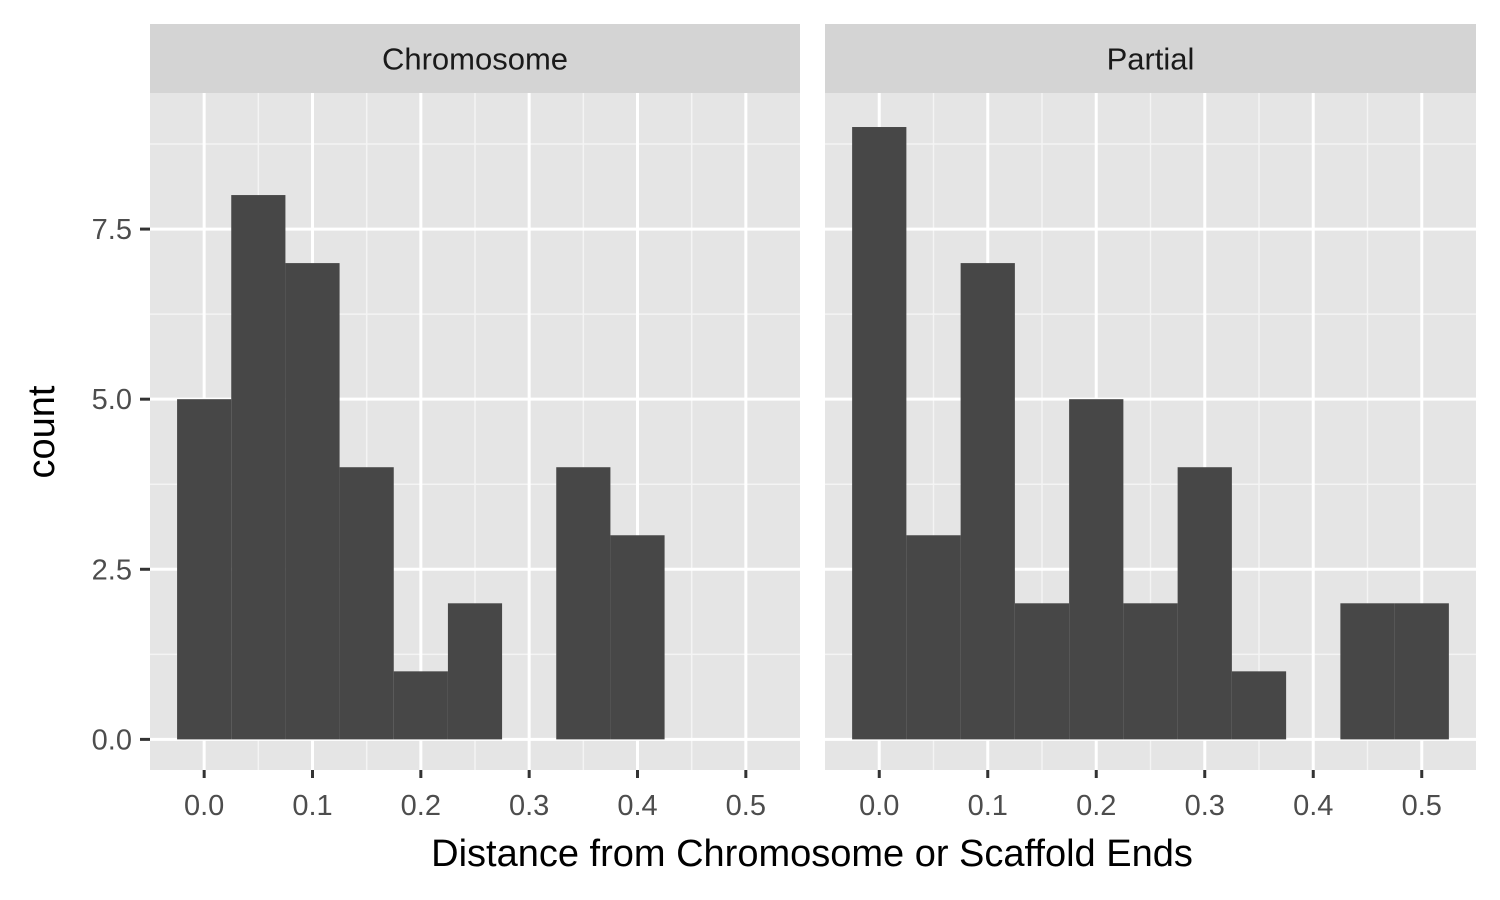  Describe the element at coordinates (112, 400) in the screenshot. I see `y-tick-label: 5.0` at that location.